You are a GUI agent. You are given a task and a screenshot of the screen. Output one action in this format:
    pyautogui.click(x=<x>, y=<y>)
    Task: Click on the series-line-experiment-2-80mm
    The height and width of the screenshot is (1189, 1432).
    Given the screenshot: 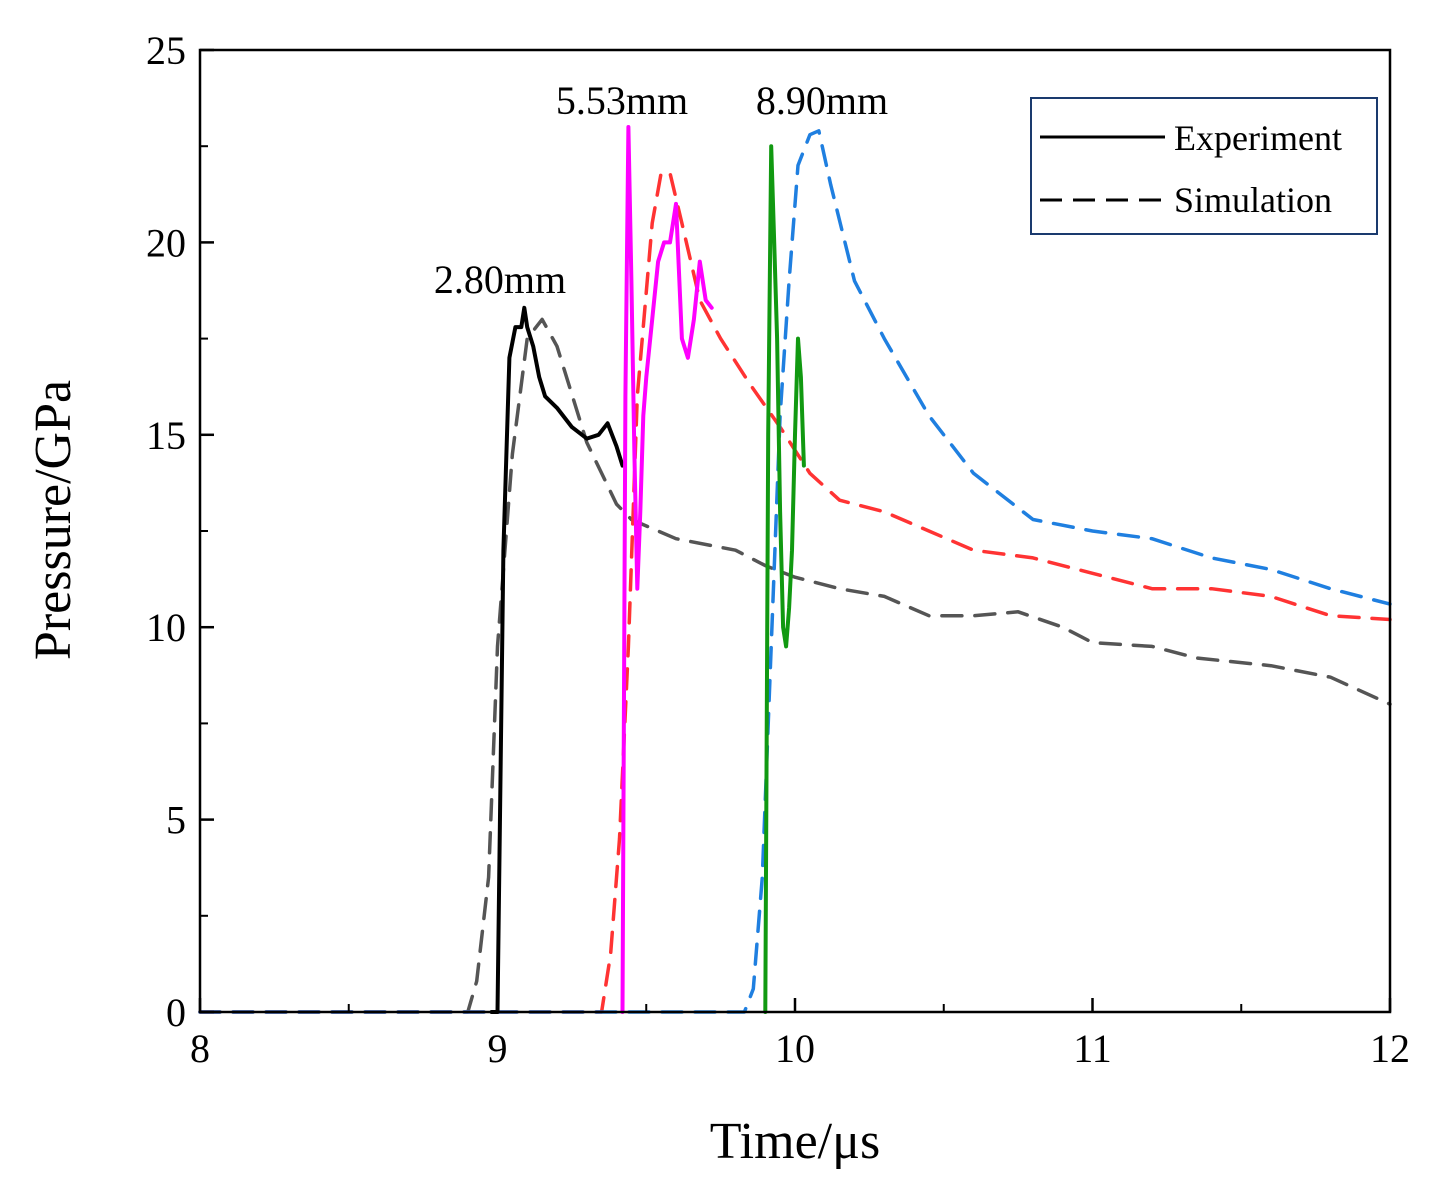 What is the action you would take?
    pyautogui.click(x=557, y=659)
    